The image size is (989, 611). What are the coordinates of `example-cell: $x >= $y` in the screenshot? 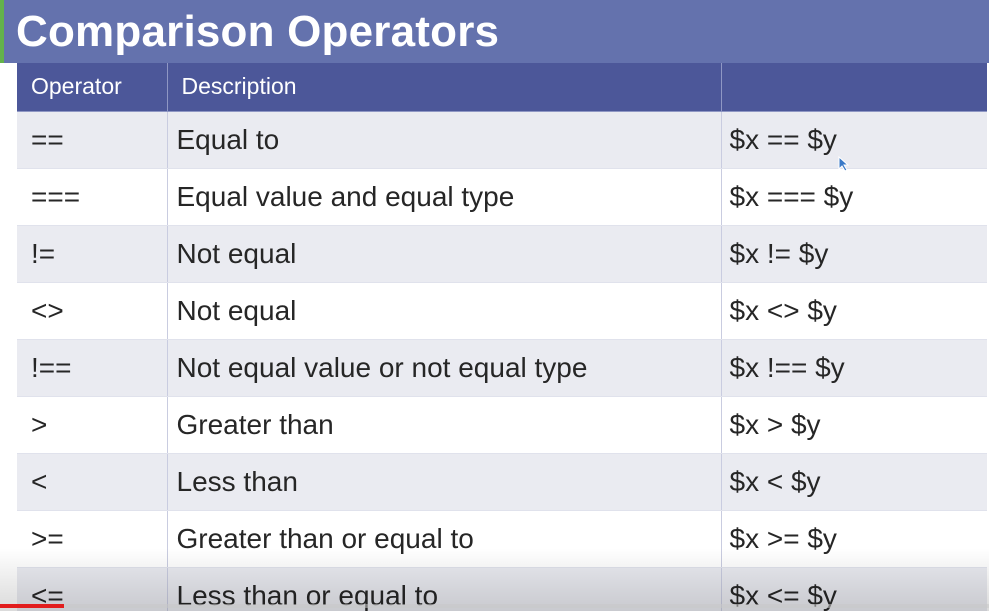 It's located at (854, 539).